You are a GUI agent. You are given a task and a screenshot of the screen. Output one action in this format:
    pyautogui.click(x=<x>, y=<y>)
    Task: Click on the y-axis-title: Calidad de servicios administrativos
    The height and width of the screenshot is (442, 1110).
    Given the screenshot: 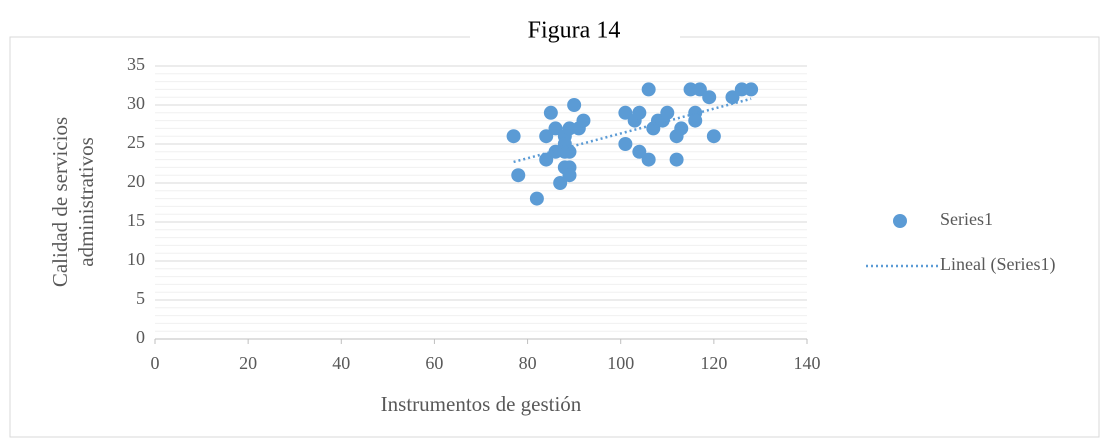 What is the action you would take?
    pyautogui.click(x=73, y=202)
    